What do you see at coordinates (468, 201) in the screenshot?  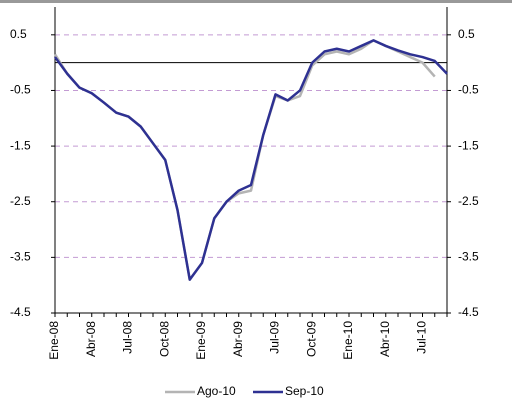 I see `y2-tick-label: -2.5` at bounding box center [468, 201].